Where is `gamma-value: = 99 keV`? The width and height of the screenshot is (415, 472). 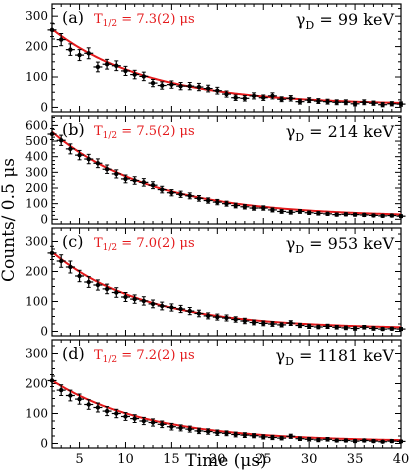 gamma-value: = 99 keV is located at coordinates (354, 19).